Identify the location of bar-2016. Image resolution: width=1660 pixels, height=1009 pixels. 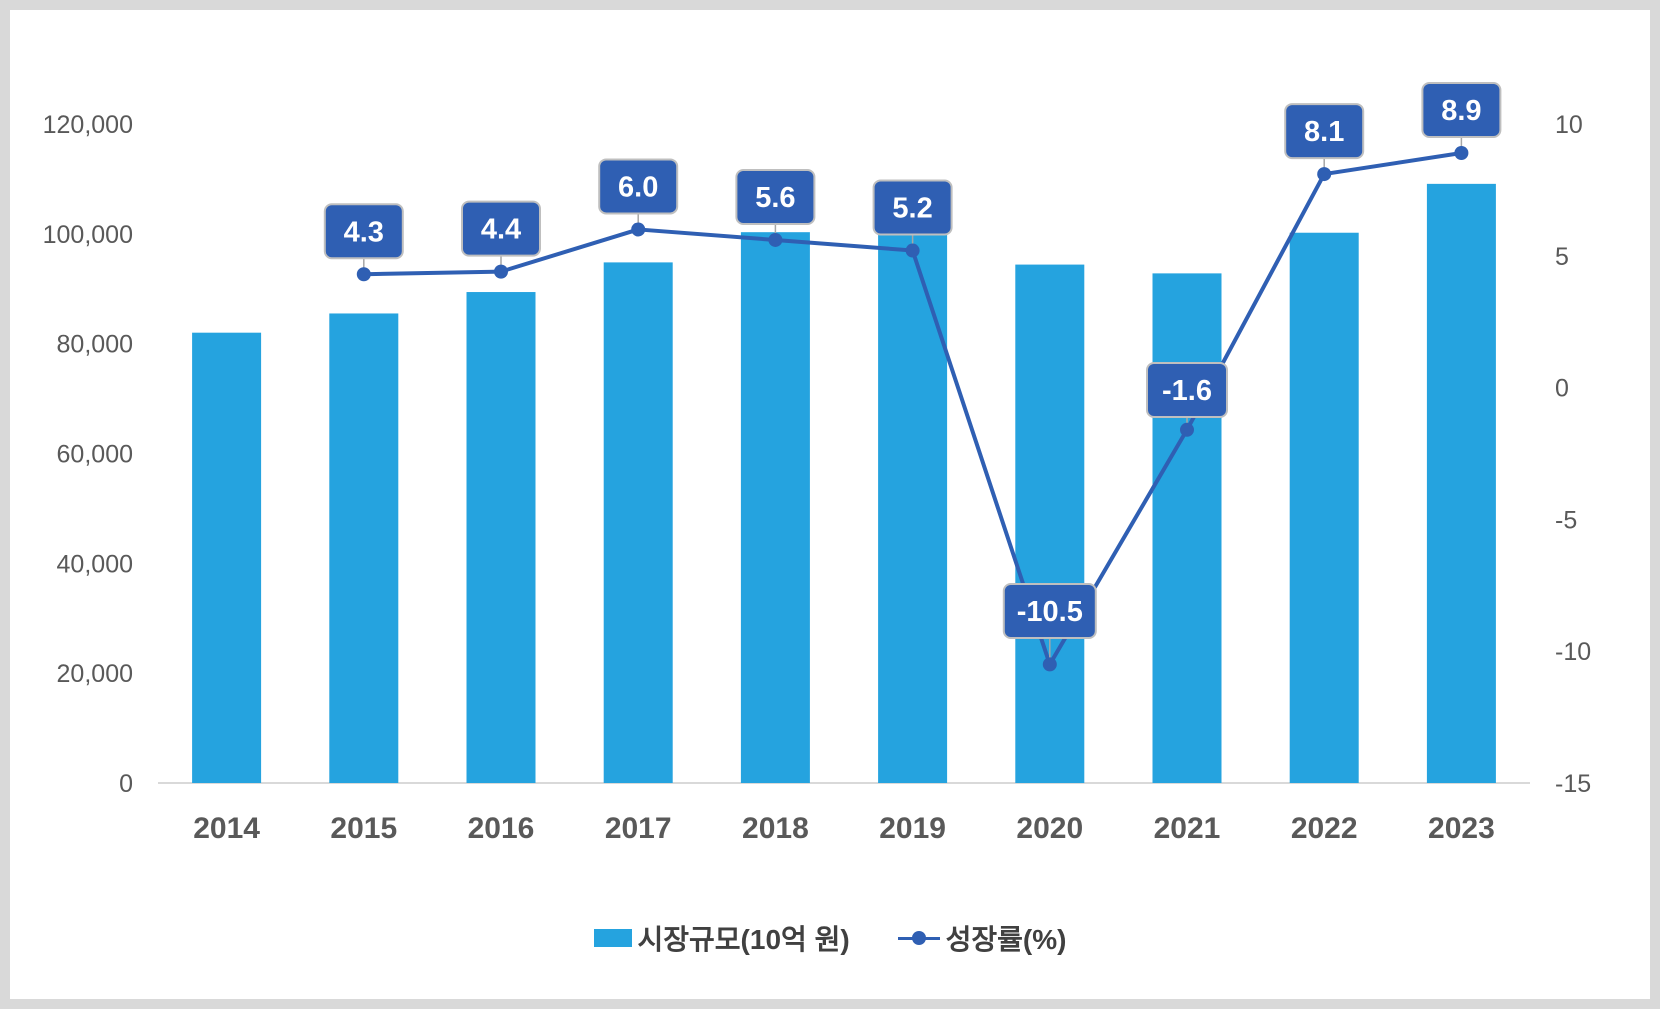
(501, 537).